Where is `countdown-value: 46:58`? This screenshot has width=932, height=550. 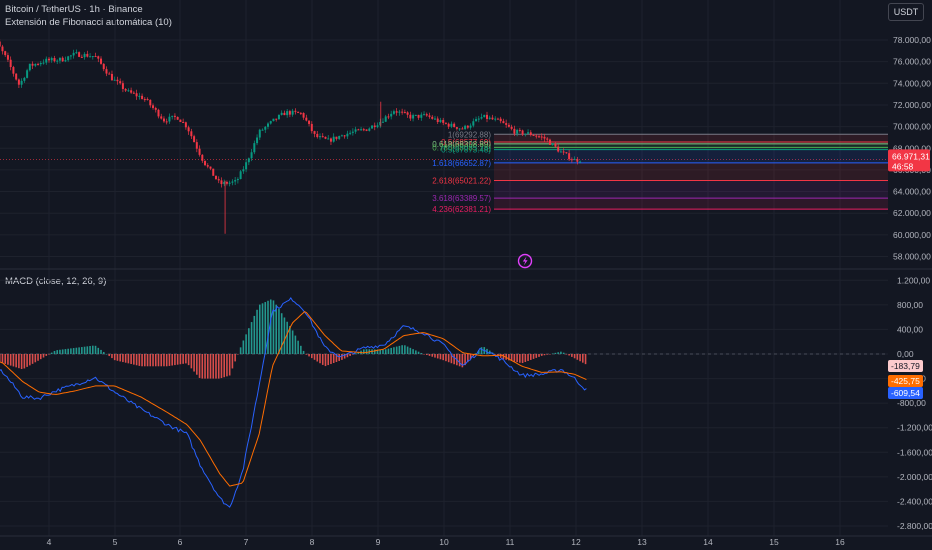
countdown-value: 46:58 is located at coordinates (903, 166).